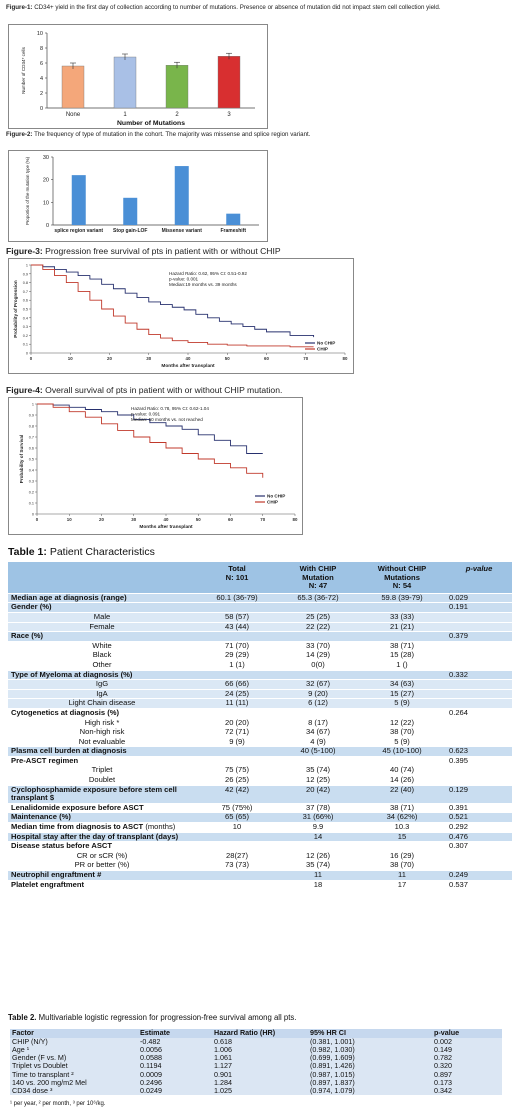 Image resolution: width=520 pixels, height=1111 pixels. I want to click on table1-cell: 15 (27), so click(402, 693).